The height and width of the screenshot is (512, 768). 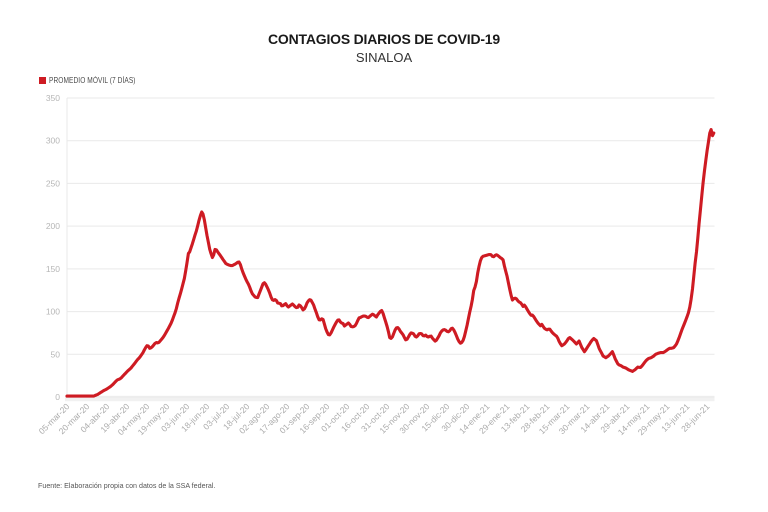 I want to click on y-tick-label-150: 150, so click(x=53, y=269).